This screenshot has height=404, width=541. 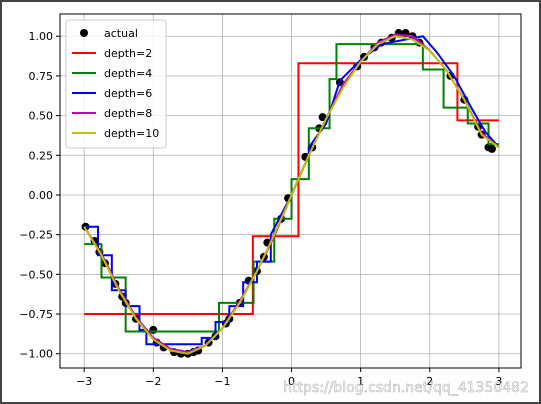 What do you see at coordinates (429, 381) in the screenshot?
I see `x-tick-label: 2` at bounding box center [429, 381].